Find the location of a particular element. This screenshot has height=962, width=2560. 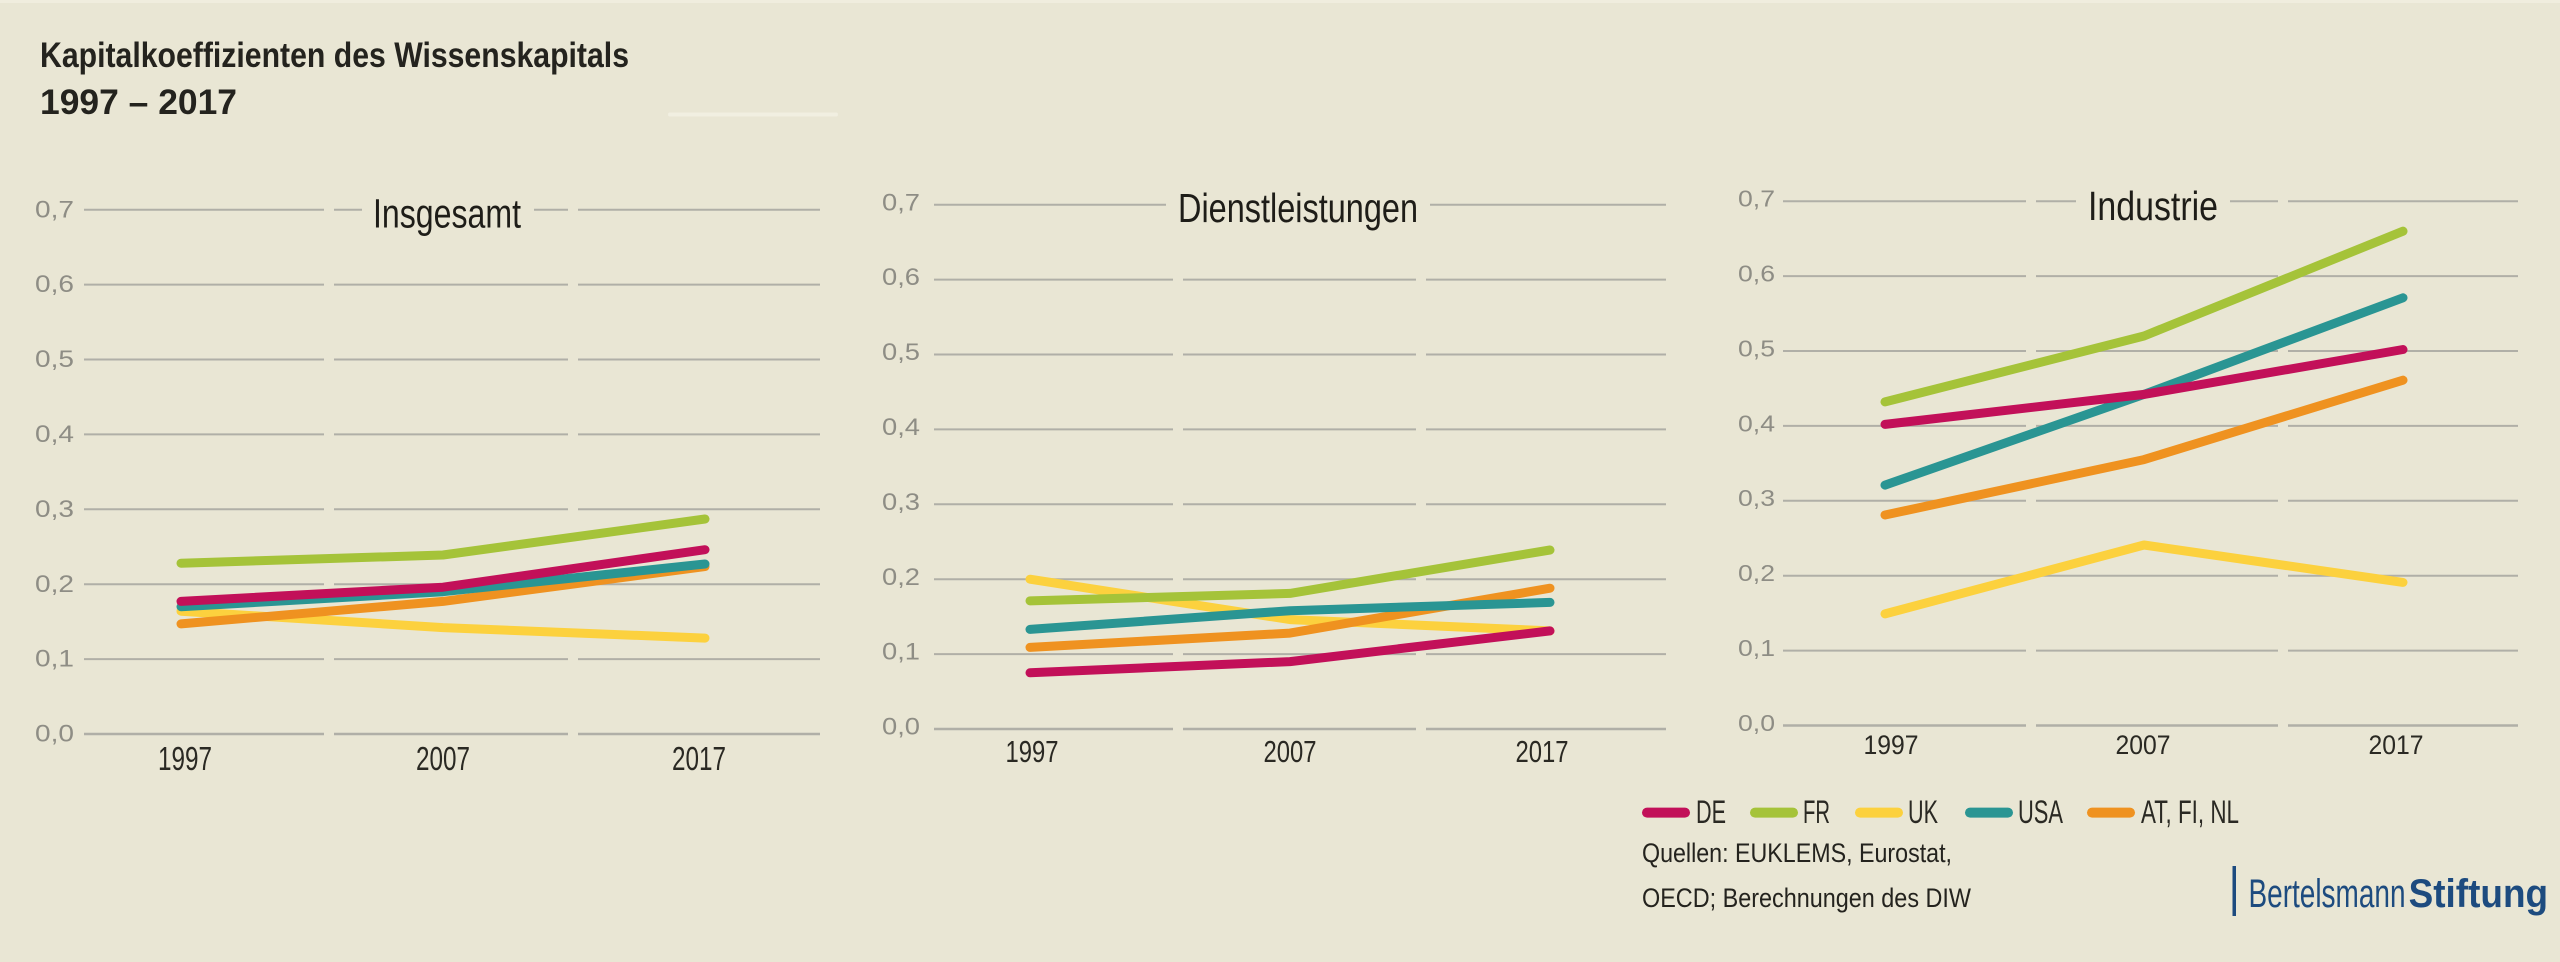

svg-text:Kapitalkoeffizienten des Wisse: Kapitalkoeffizienten des Wissenskapitals is located at coordinates (334, 55).